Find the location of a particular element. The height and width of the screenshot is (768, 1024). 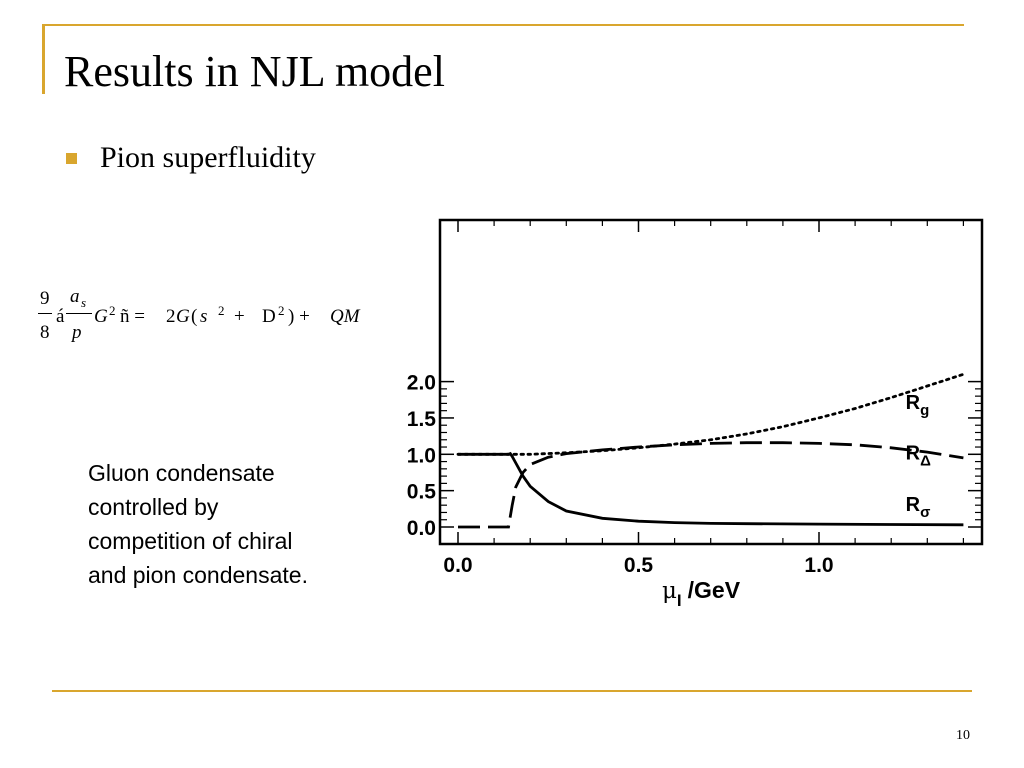

eq-bra: á is located at coordinates (60, 316).